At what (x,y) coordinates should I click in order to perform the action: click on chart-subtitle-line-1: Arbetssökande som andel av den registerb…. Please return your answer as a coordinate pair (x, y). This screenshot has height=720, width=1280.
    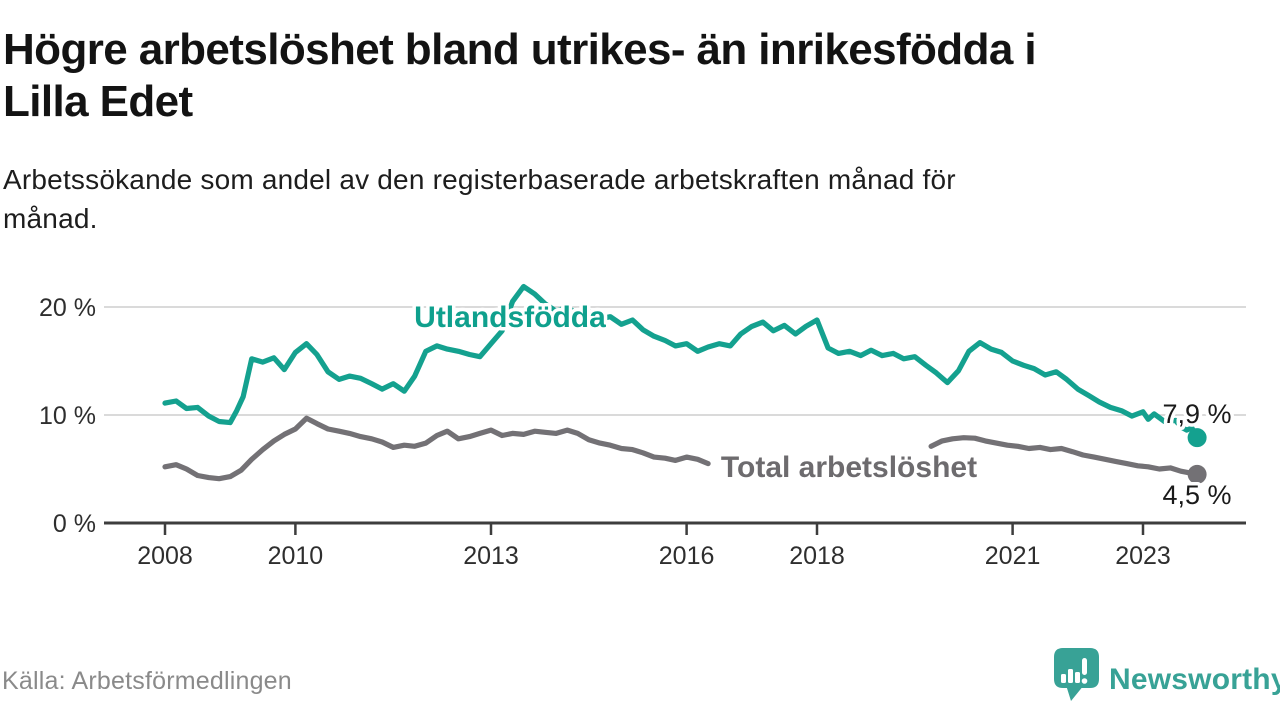
    Looking at the image, I should click on (479, 179).